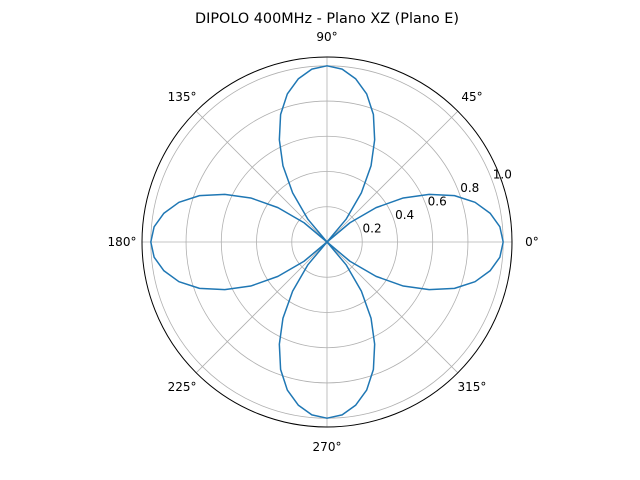  Describe the element at coordinates (437, 202) in the screenshot. I see `radial-tick-label: 0.6` at that location.